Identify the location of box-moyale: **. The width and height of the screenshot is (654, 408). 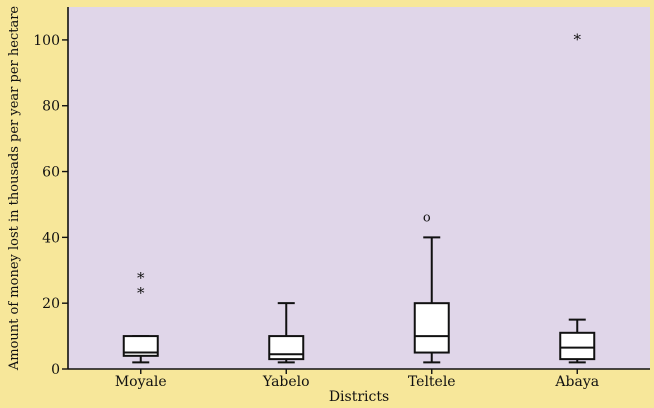
(140, 316).